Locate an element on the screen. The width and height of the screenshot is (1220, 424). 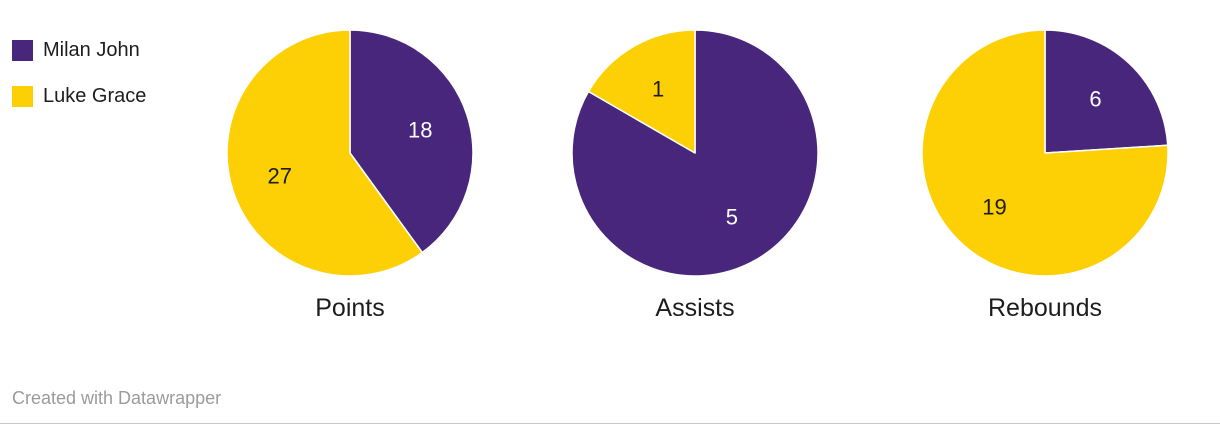
slice-value-label: 1 is located at coordinates (658, 89).